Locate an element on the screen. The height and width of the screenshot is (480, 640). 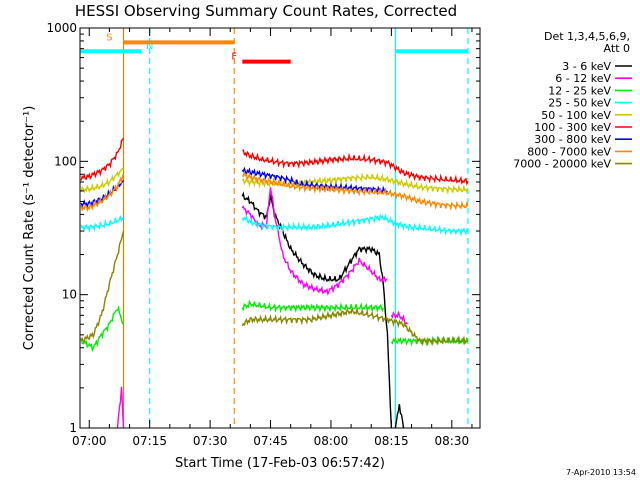
legend-label: 100 - 300 keV is located at coordinates (572, 127).